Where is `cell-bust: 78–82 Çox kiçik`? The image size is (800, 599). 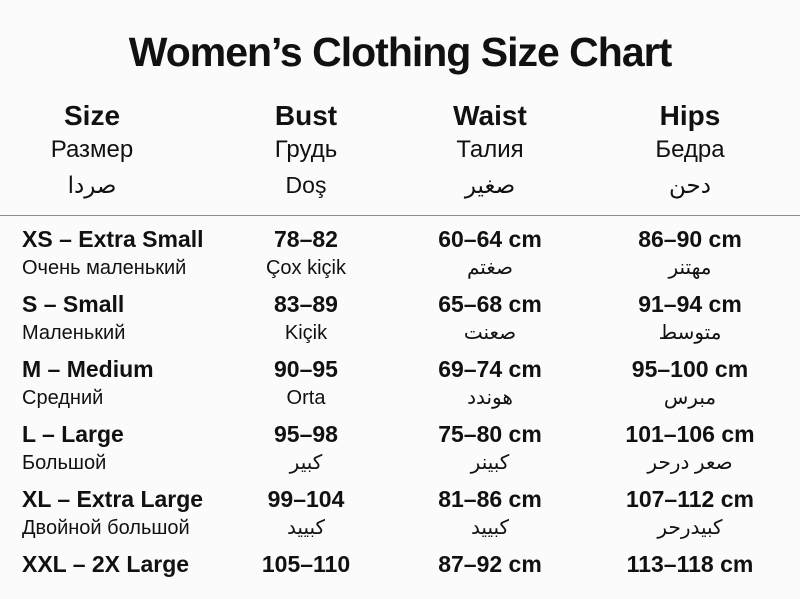 cell-bust: 78–82 Çox kiçik is located at coordinates (306, 253).